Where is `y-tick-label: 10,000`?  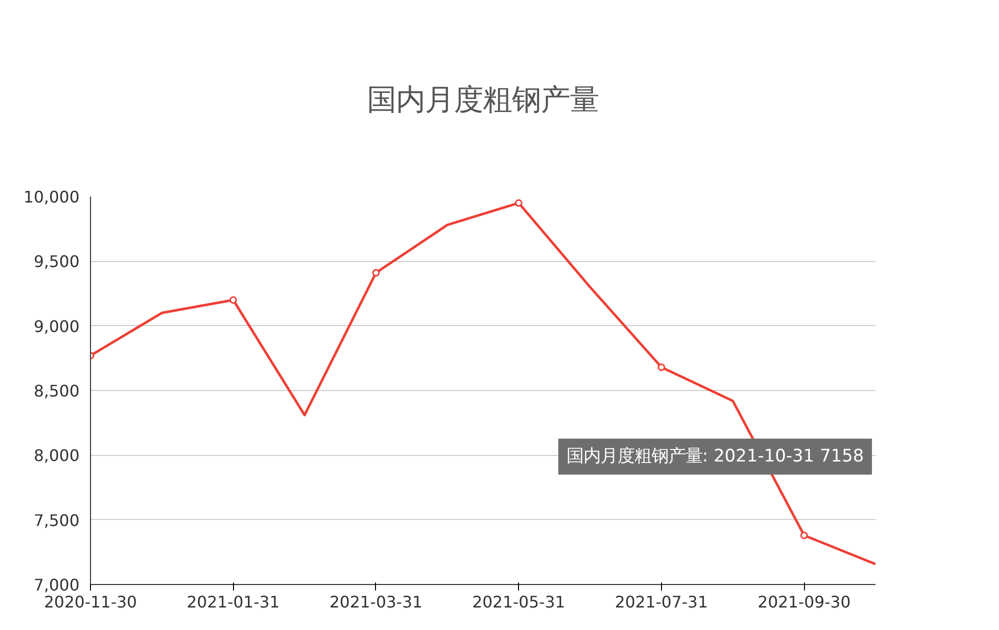 y-tick-label: 10,000 is located at coordinates (52, 197).